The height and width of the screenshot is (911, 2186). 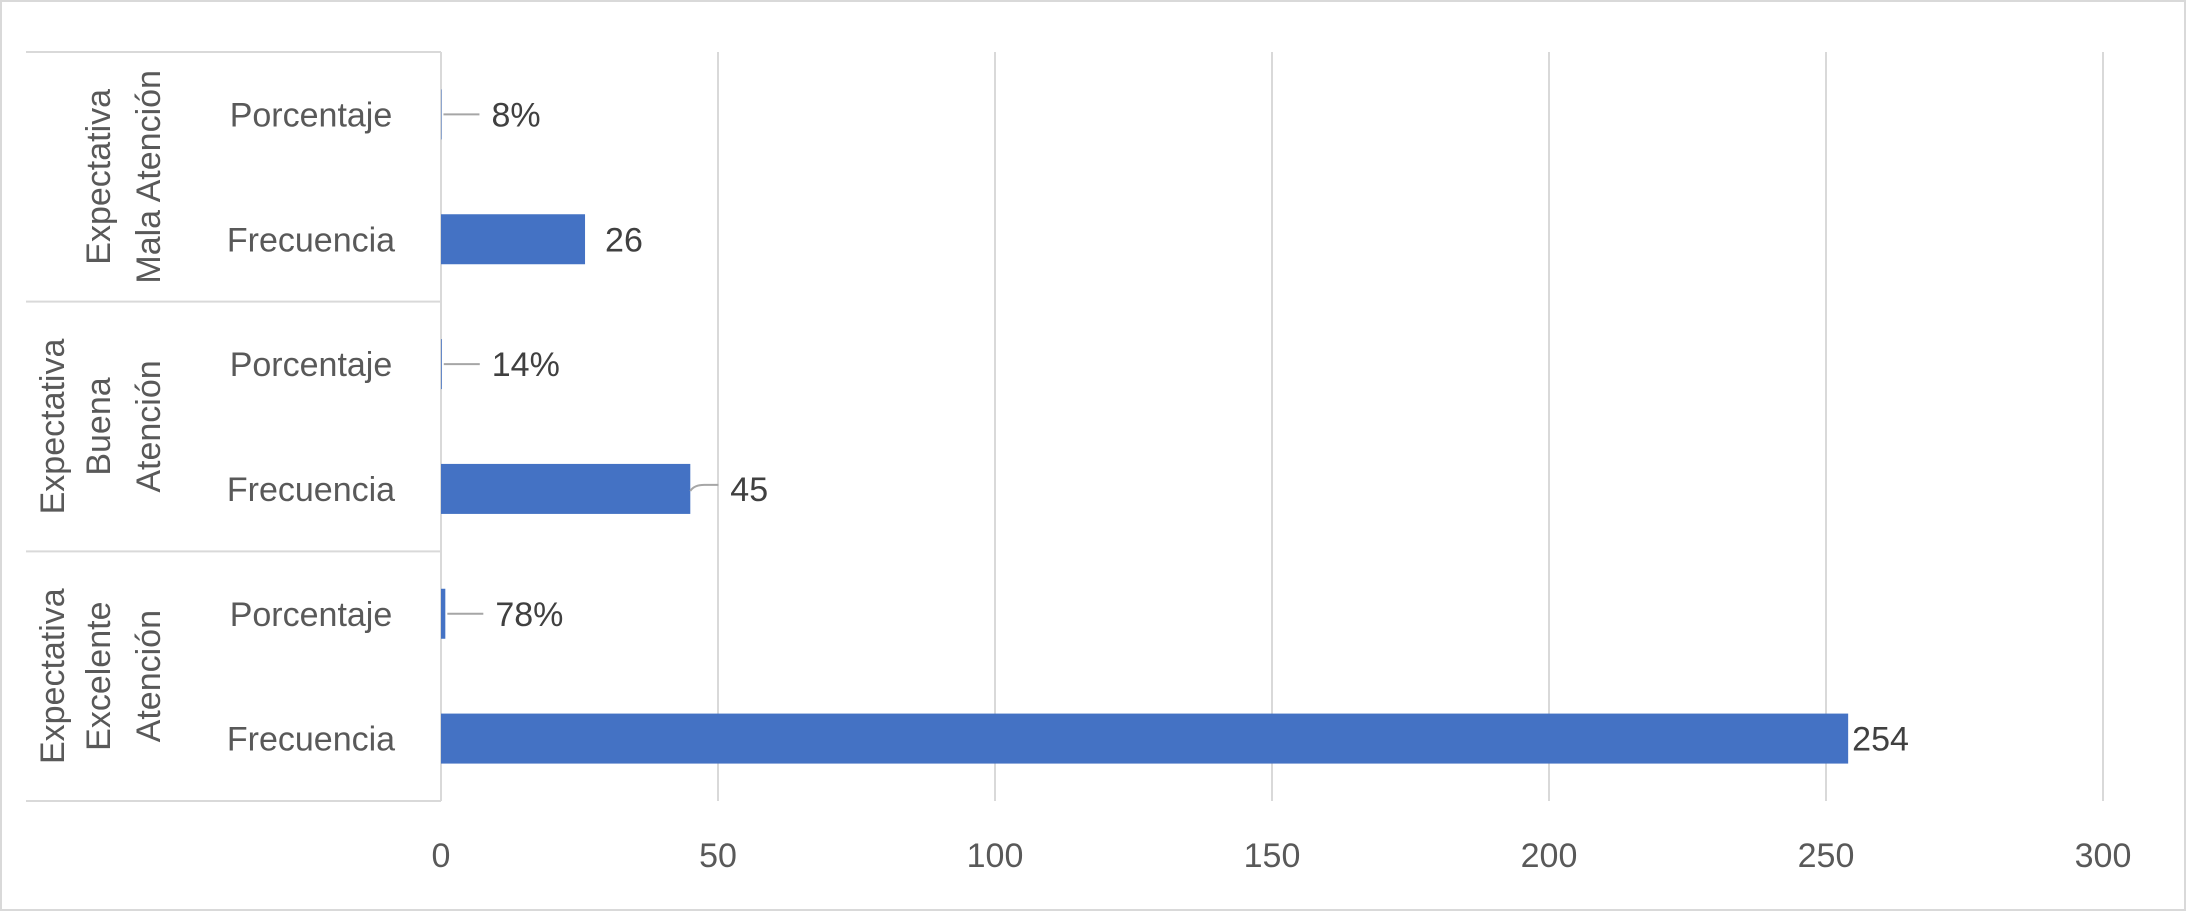 I want to click on data-label: 78%, so click(x=529, y=615).